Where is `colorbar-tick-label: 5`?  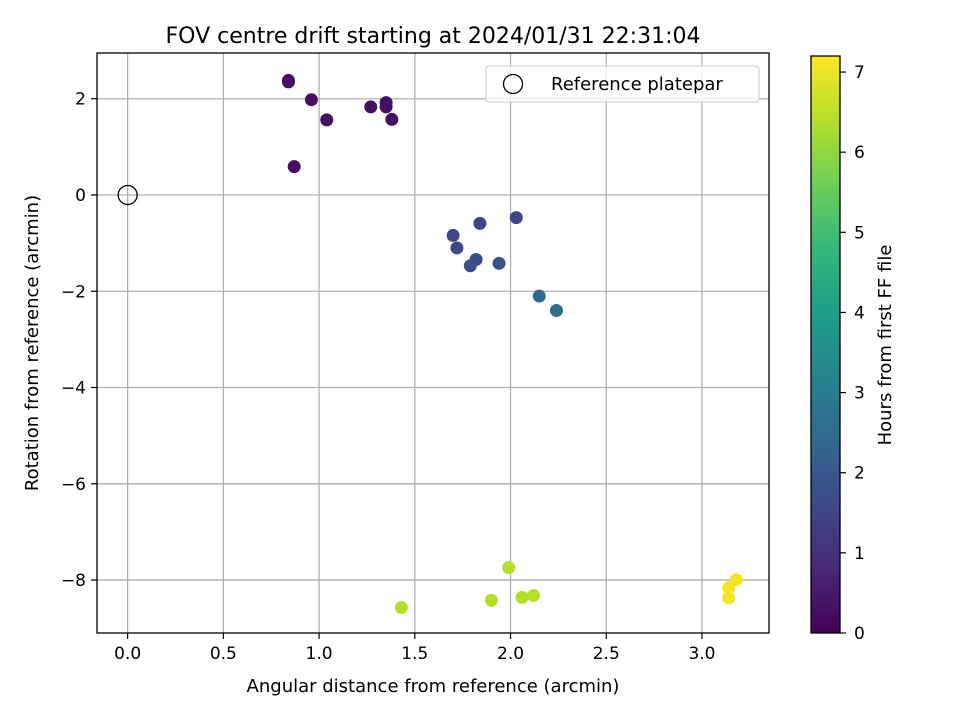 colorbar-tick-label: 5 is located at coordinates (859, 233).